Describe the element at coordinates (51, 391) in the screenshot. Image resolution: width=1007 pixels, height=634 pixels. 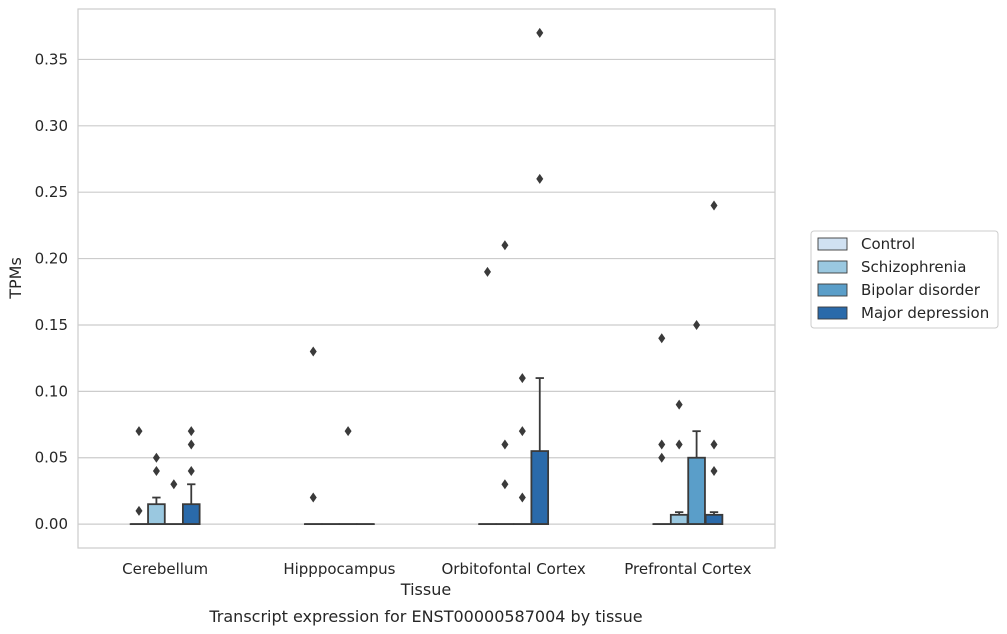
I see `y-tick-label: 0.10` at that location.